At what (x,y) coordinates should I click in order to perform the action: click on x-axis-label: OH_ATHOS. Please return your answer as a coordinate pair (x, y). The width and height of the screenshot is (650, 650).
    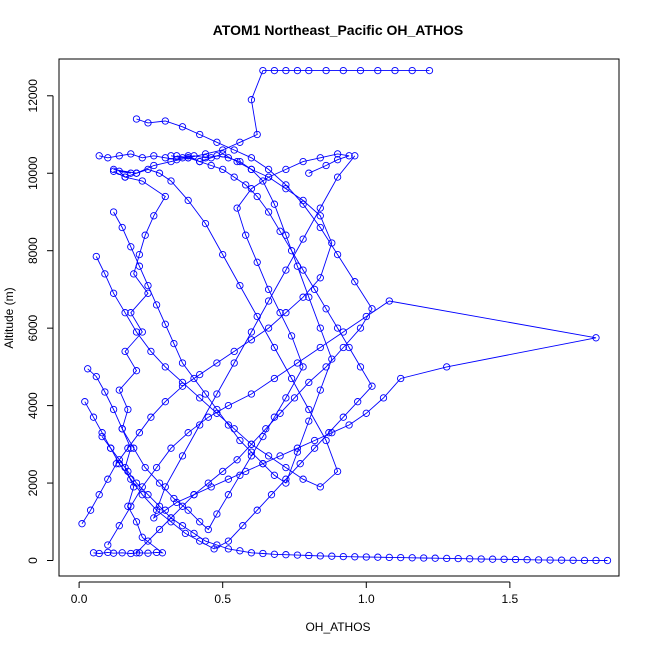
    Looking at the image, I should click on (337, 627).